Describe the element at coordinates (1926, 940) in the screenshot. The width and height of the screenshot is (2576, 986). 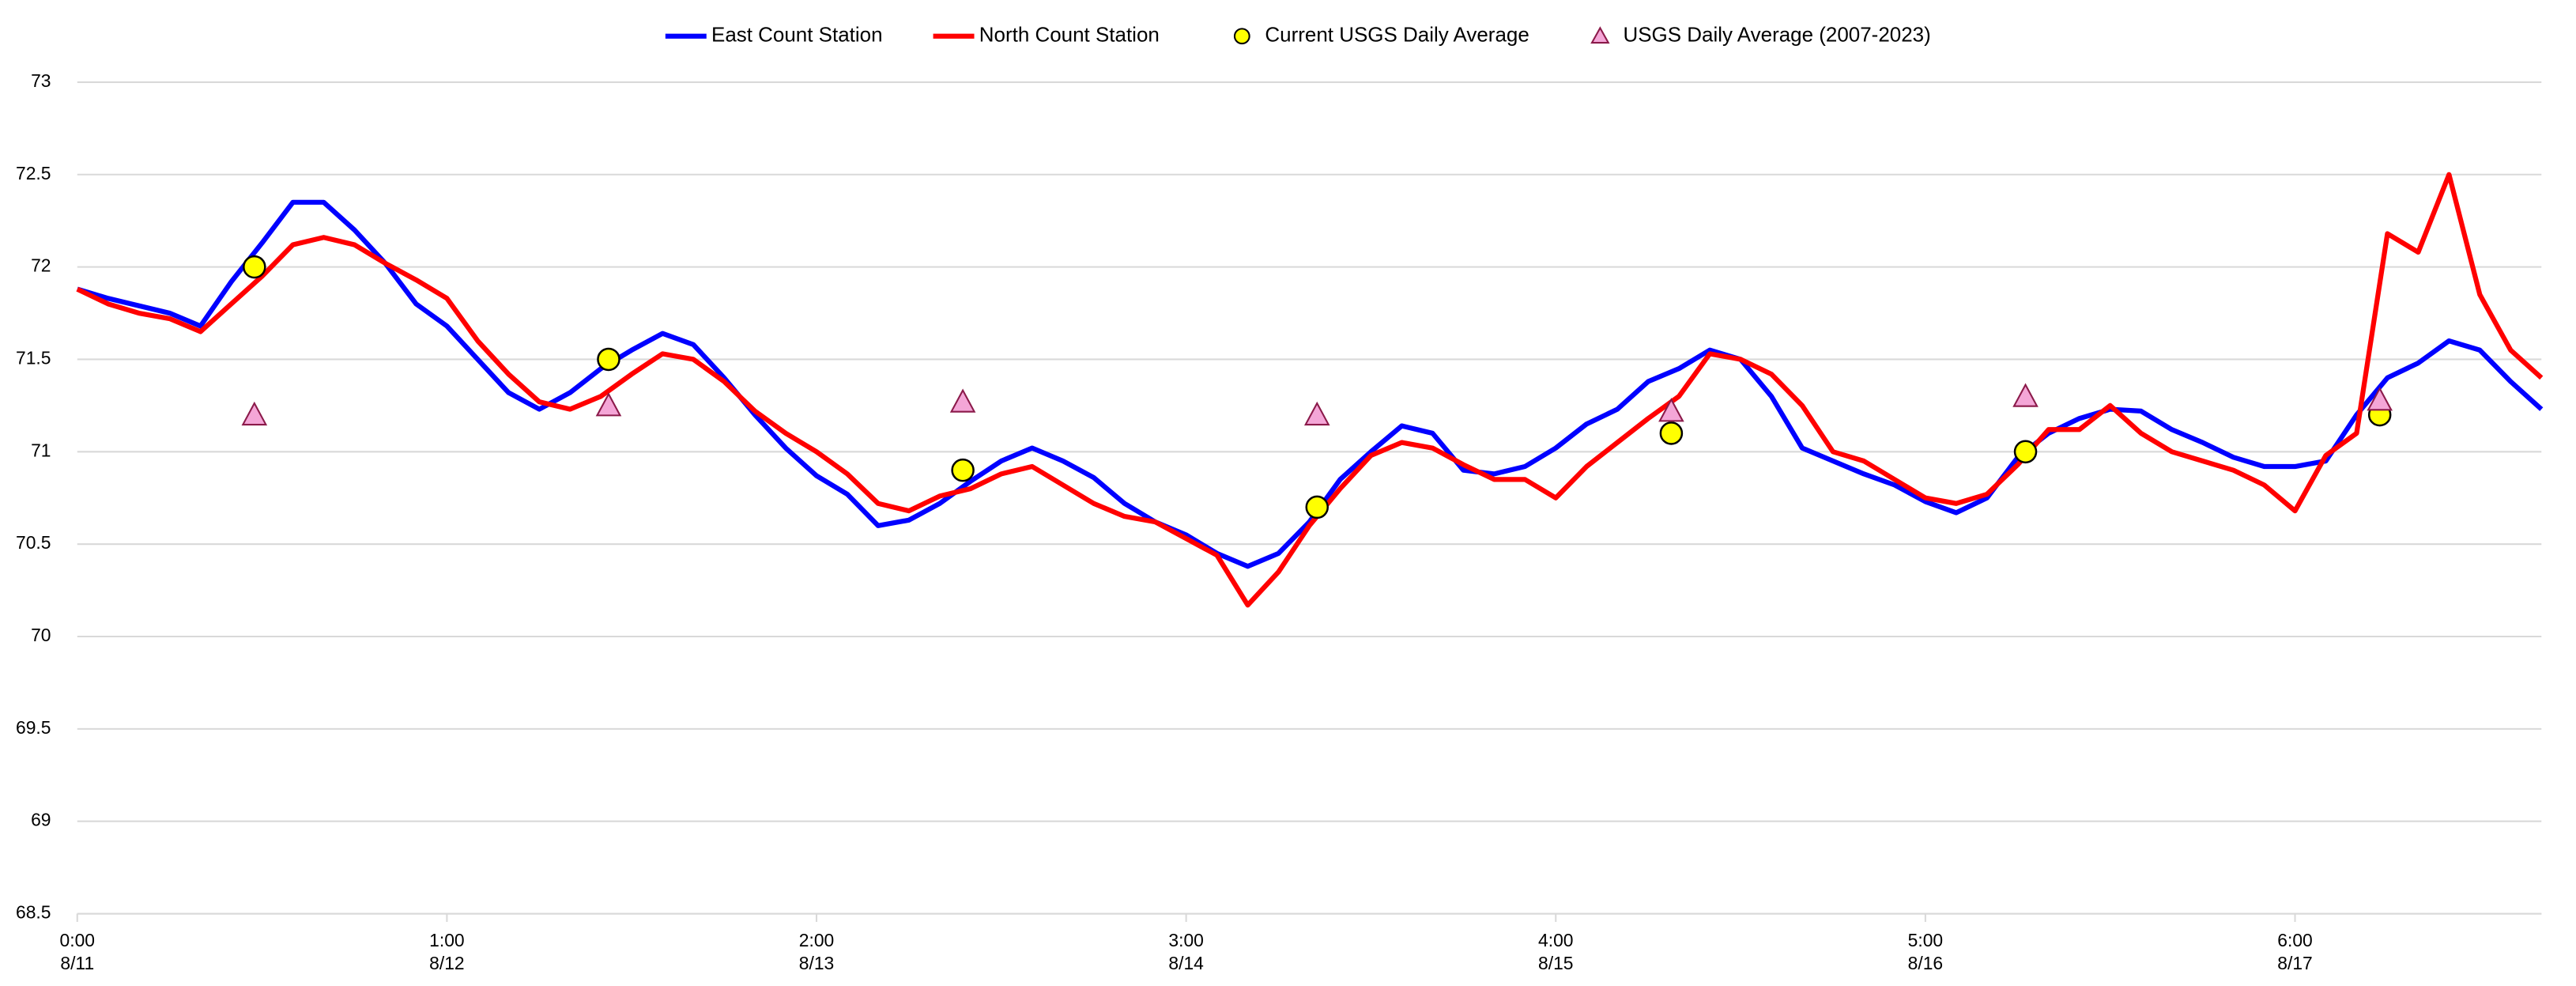
I see `x-tick-label: 5:00` at that location.